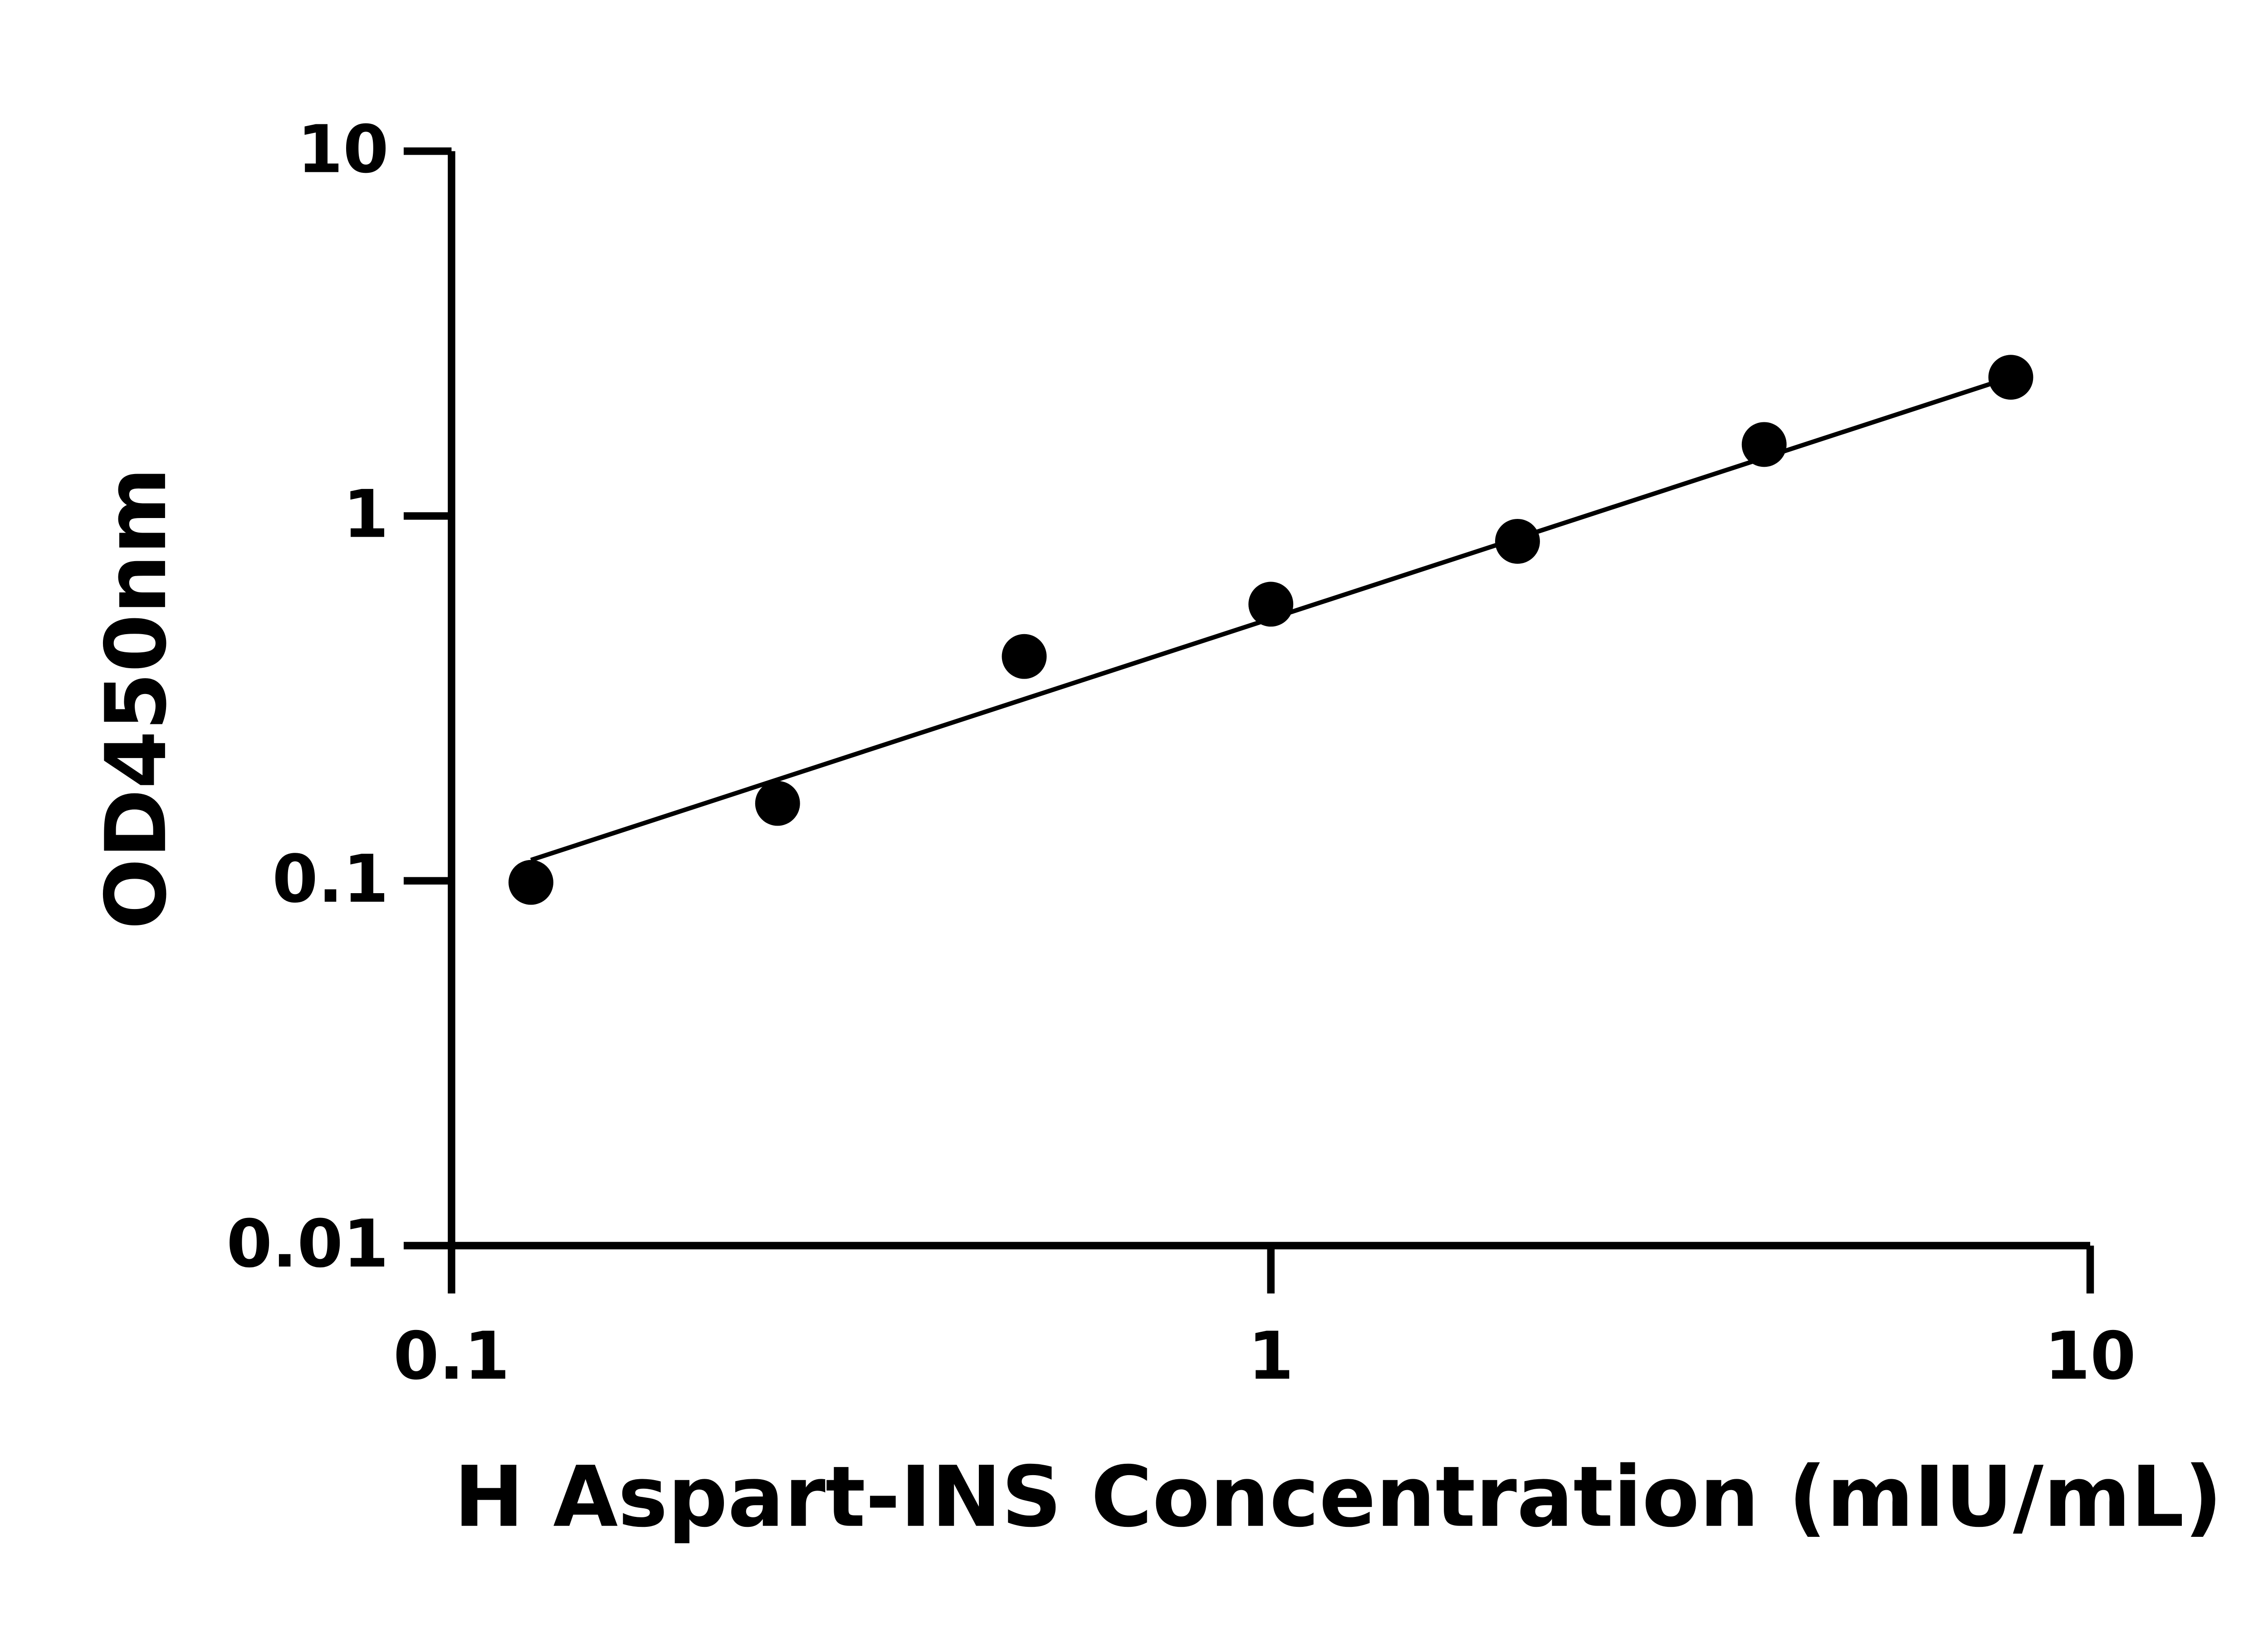 Image resolution: width=2268 pixels, height=1633 pixels. Describe the element at coordinates (452, 1356) in the screenshot. I see `x-tick-label: 0.1` at that location.